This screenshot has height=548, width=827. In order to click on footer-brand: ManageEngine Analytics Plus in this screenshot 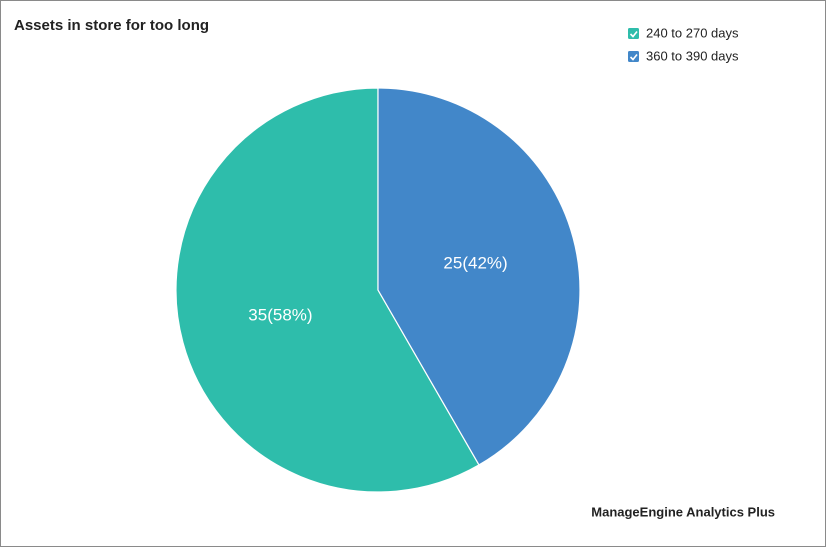, I will do `click(683, 511)`.